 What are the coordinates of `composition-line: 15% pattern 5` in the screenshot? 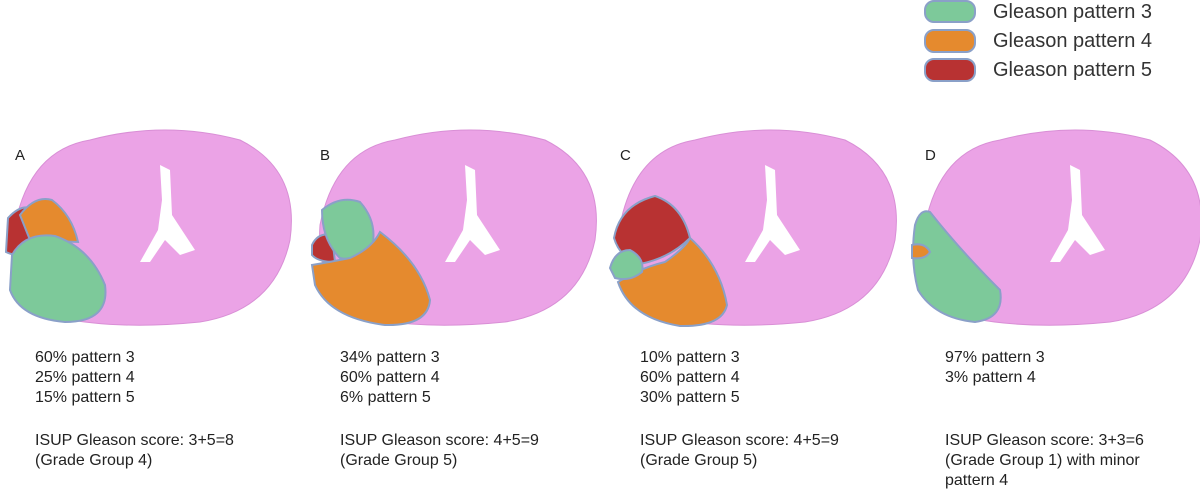 It's located at (85, 397).